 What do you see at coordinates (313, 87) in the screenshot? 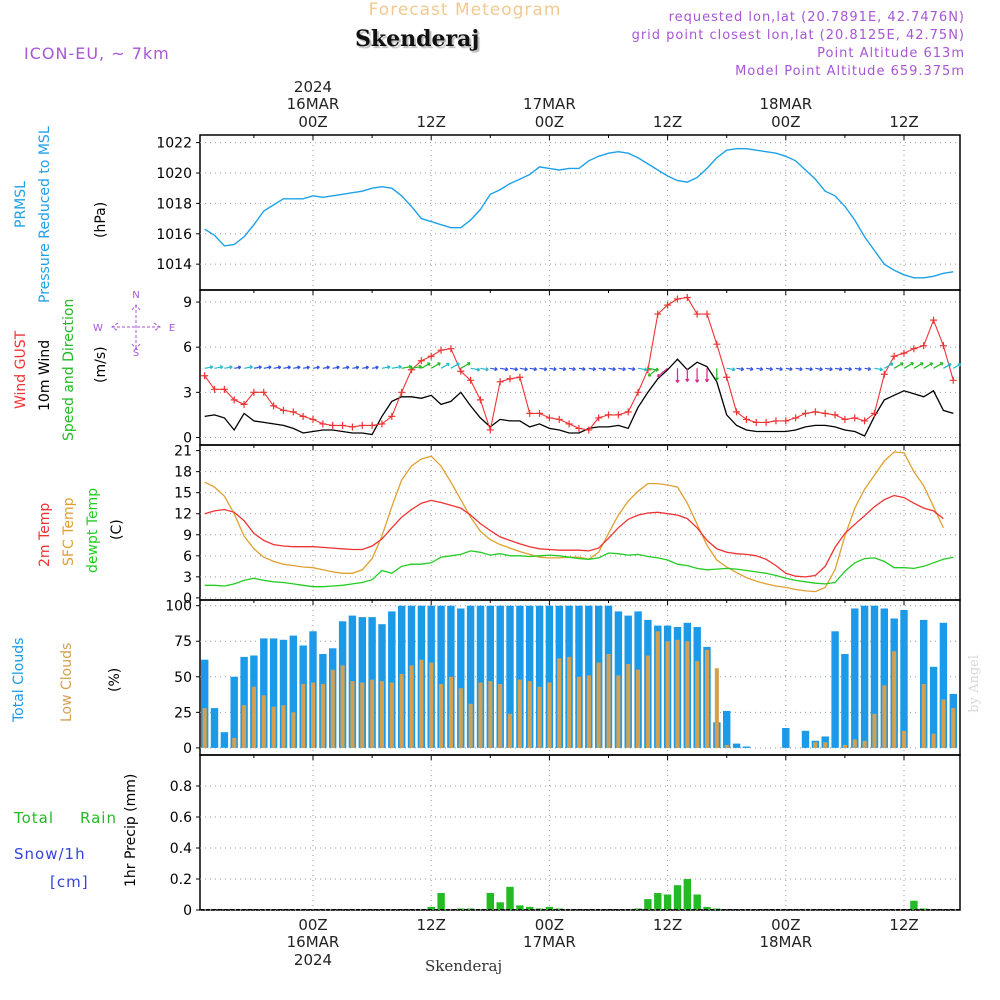
I see `top-axis-year: 2024` at bounding box center [313, 87].